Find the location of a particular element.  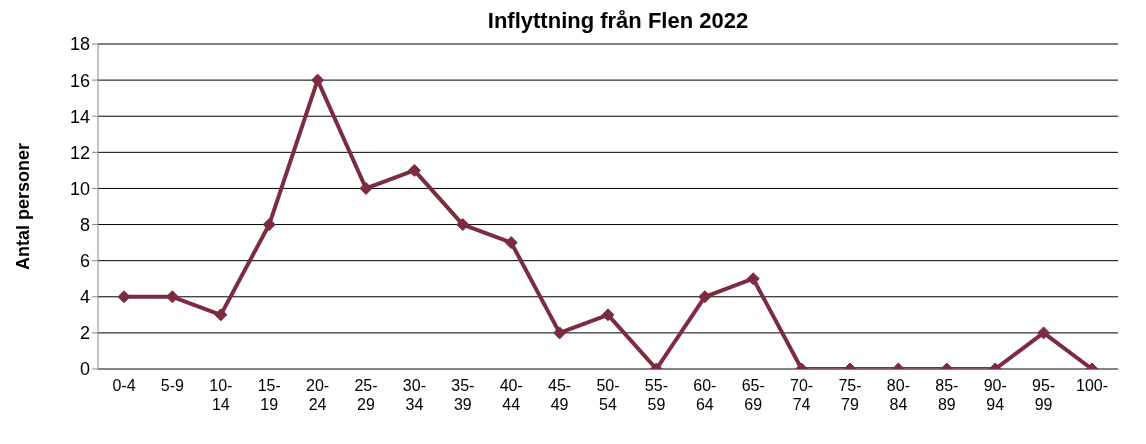

x-tick-label: 85-89 is located at coordinates (947, 395).